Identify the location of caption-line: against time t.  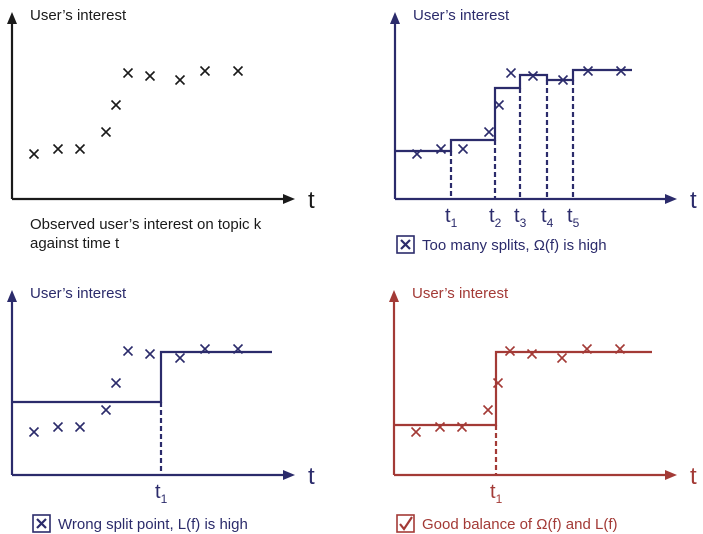
(75, 243).